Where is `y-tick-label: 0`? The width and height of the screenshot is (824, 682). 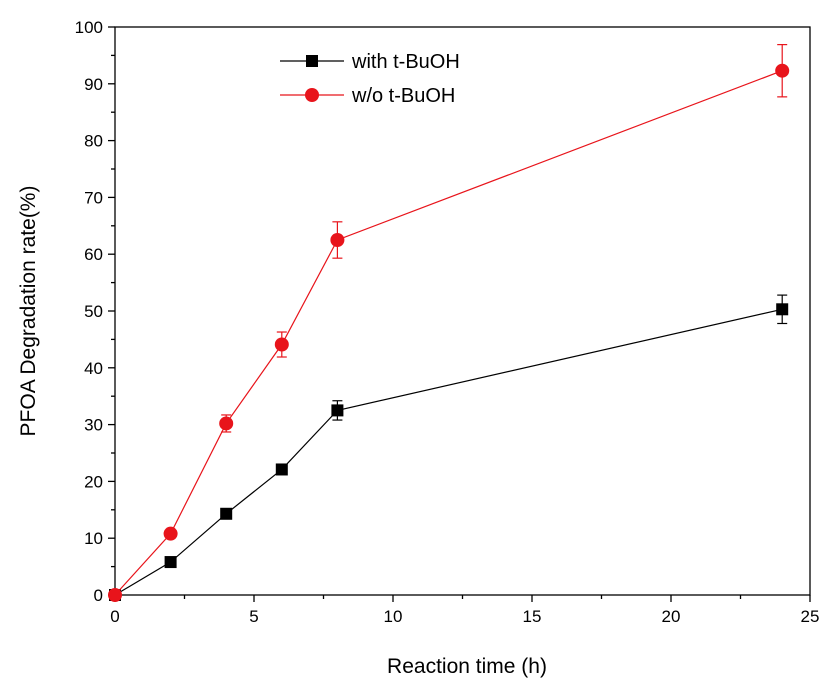
y-tick-label: 0 is located at coordinates (98, 595).